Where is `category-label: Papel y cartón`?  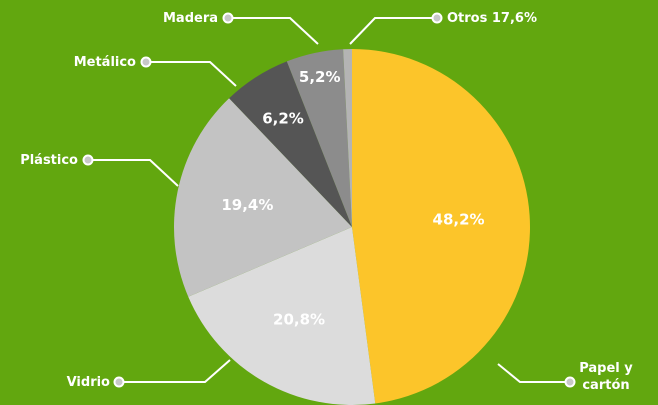
category-label: Papel y cartón is located at coordinates (606, 377).